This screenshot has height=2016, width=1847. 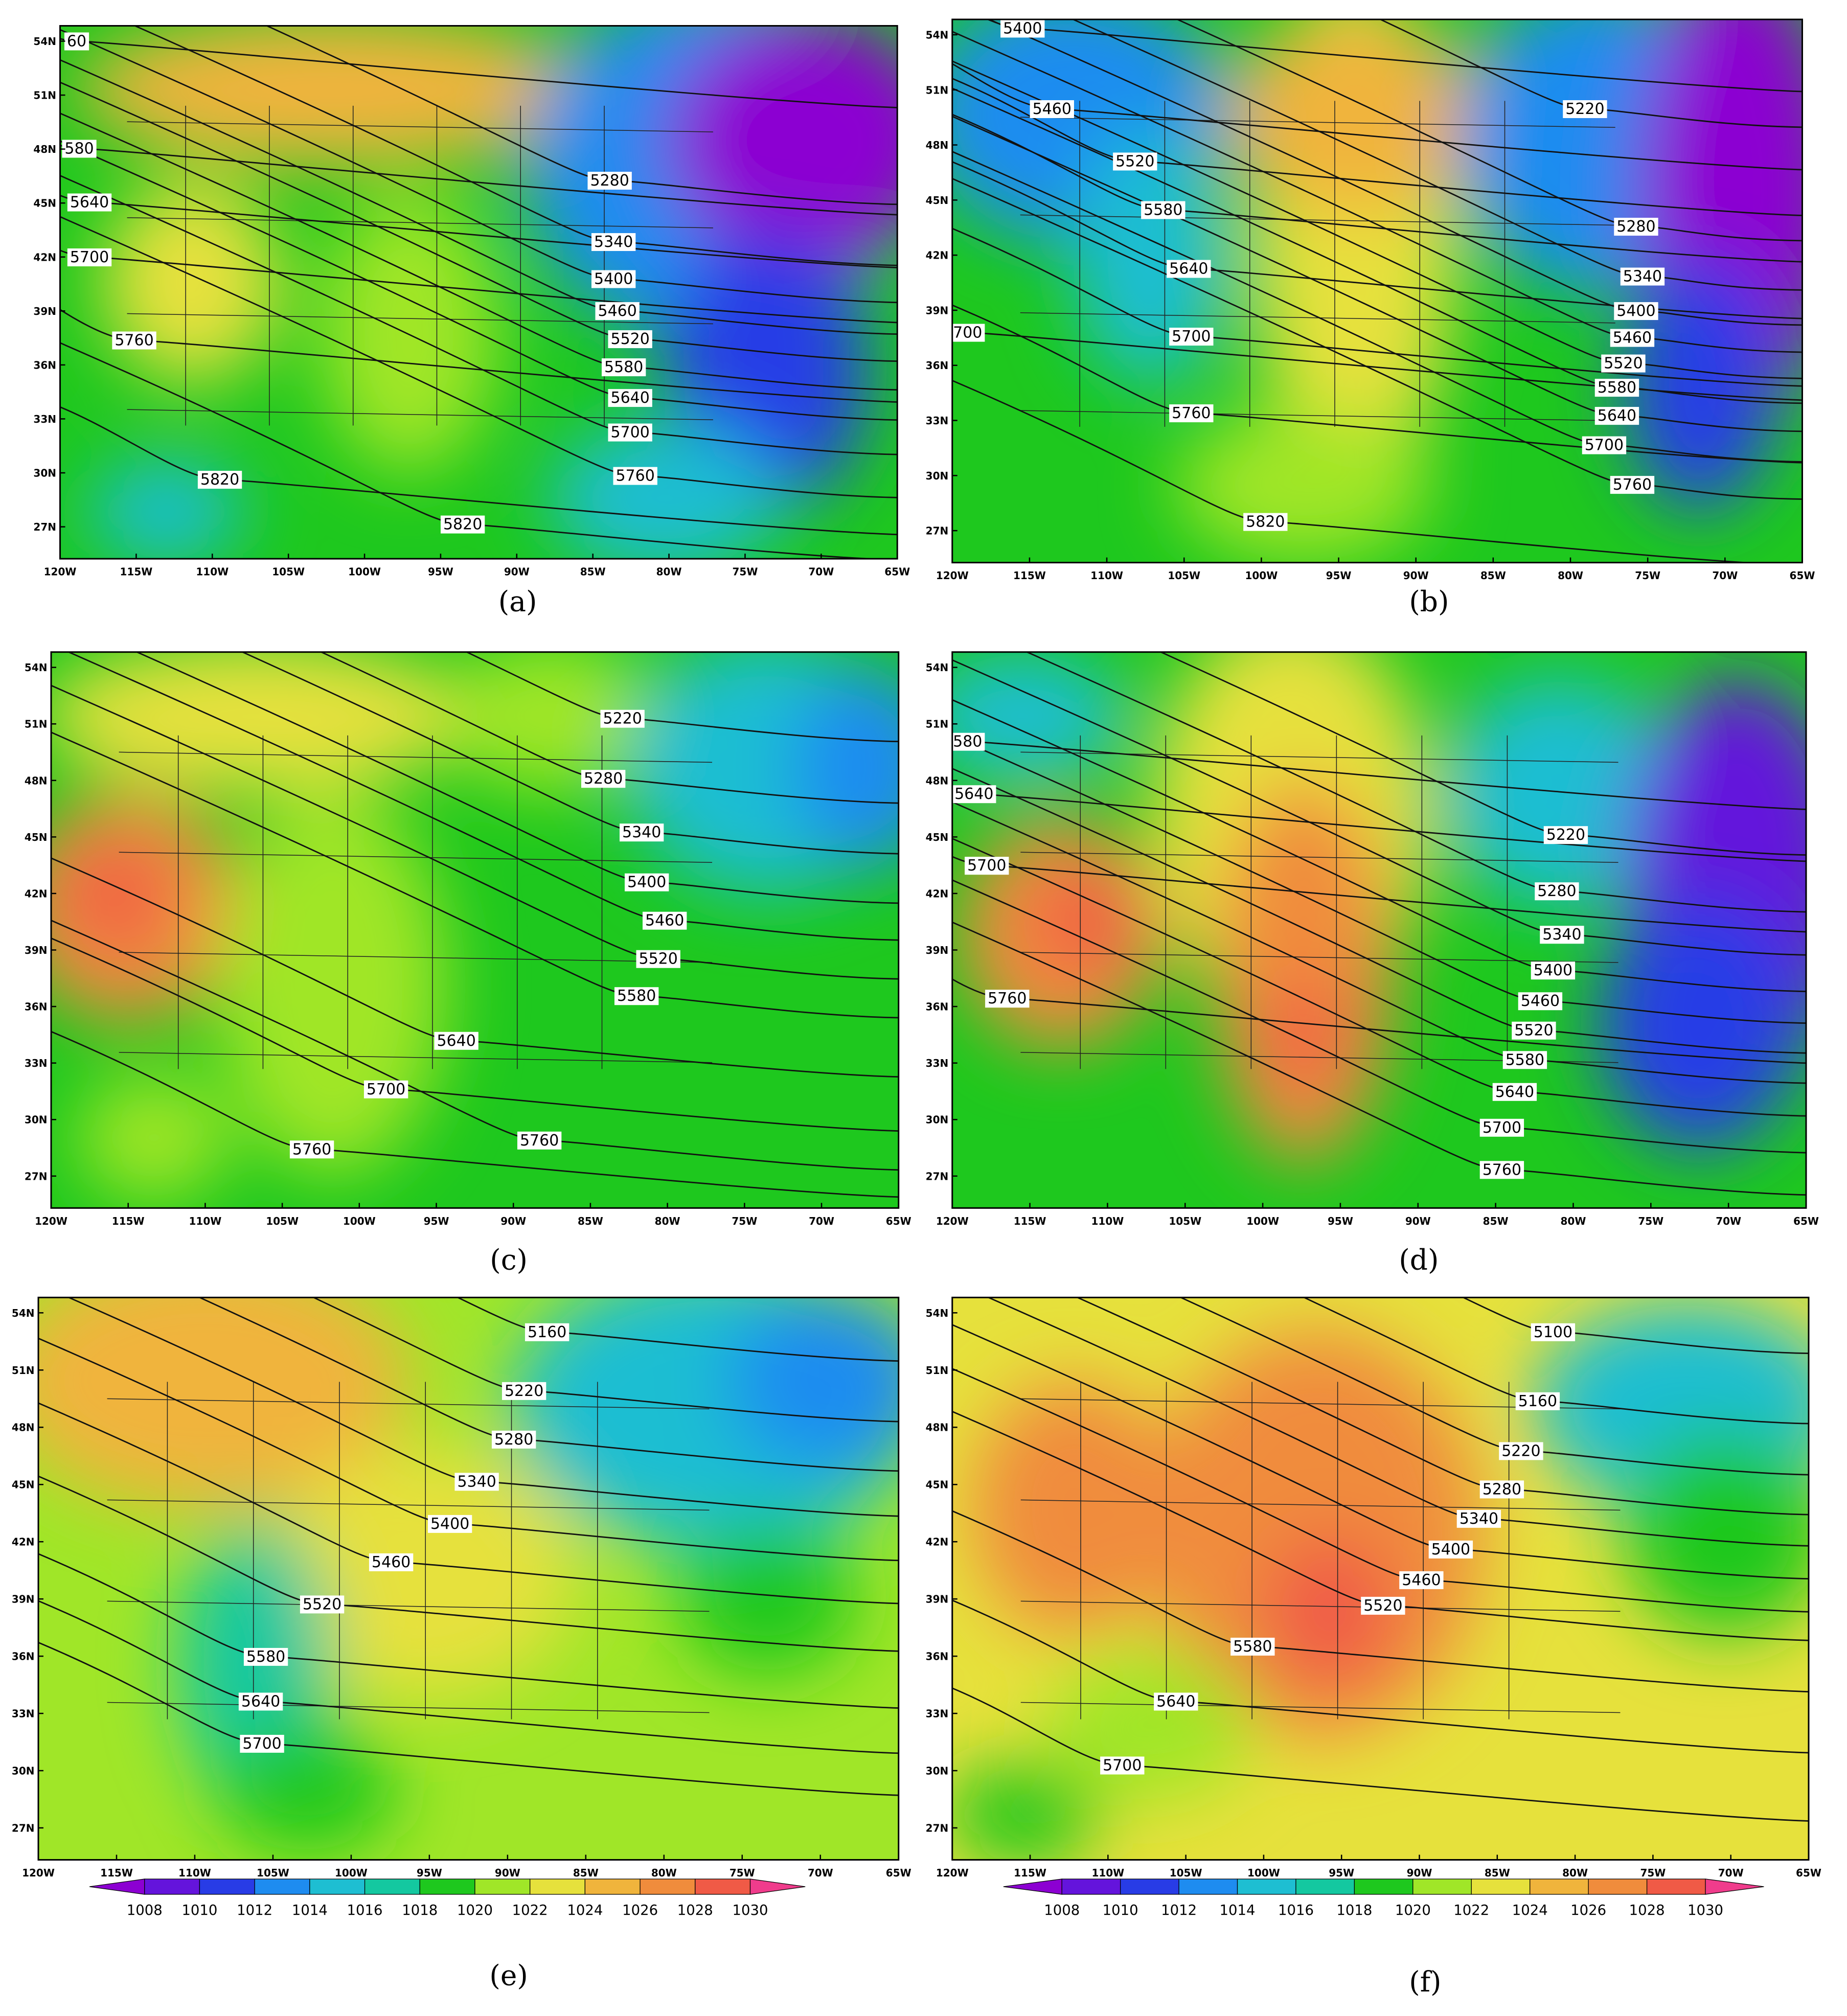 What do you see at coordinates (475, 1910) in the screenshot?
I see `colorbar-label: 1020` at bounding box center [475, 1910].